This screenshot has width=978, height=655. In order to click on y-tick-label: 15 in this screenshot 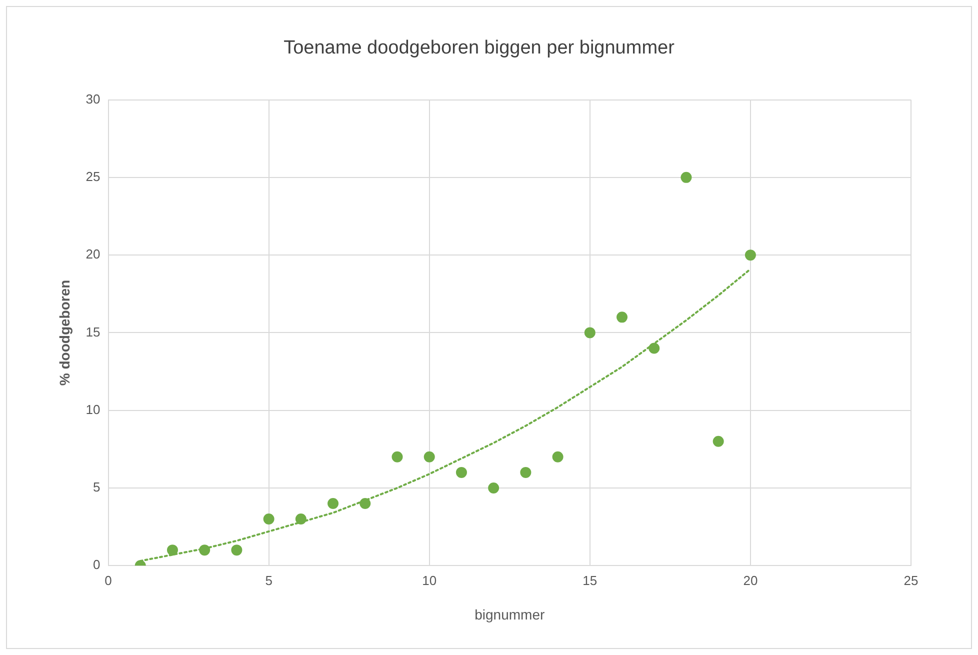, I will do `click(93, 332)`.